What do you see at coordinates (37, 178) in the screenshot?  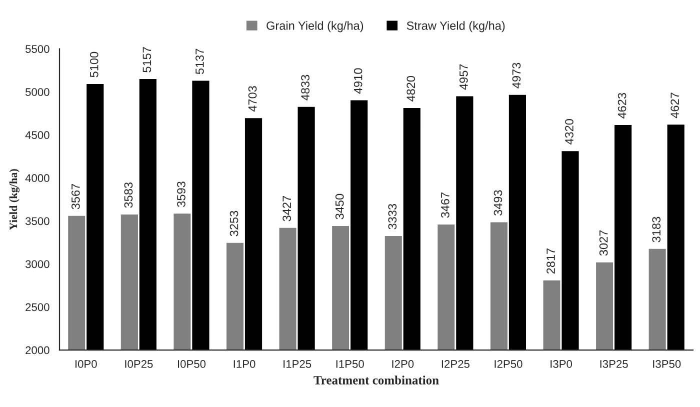 I see `y-tick-label: 4000` at bounding box center [37, 178].